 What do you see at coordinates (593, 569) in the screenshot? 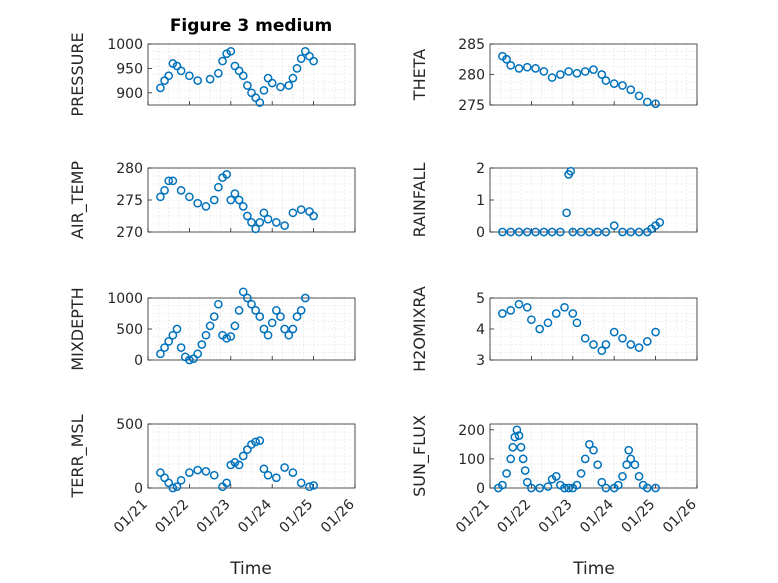
I see `x-axis-label-right: Time` at bounding box center [593, 569].